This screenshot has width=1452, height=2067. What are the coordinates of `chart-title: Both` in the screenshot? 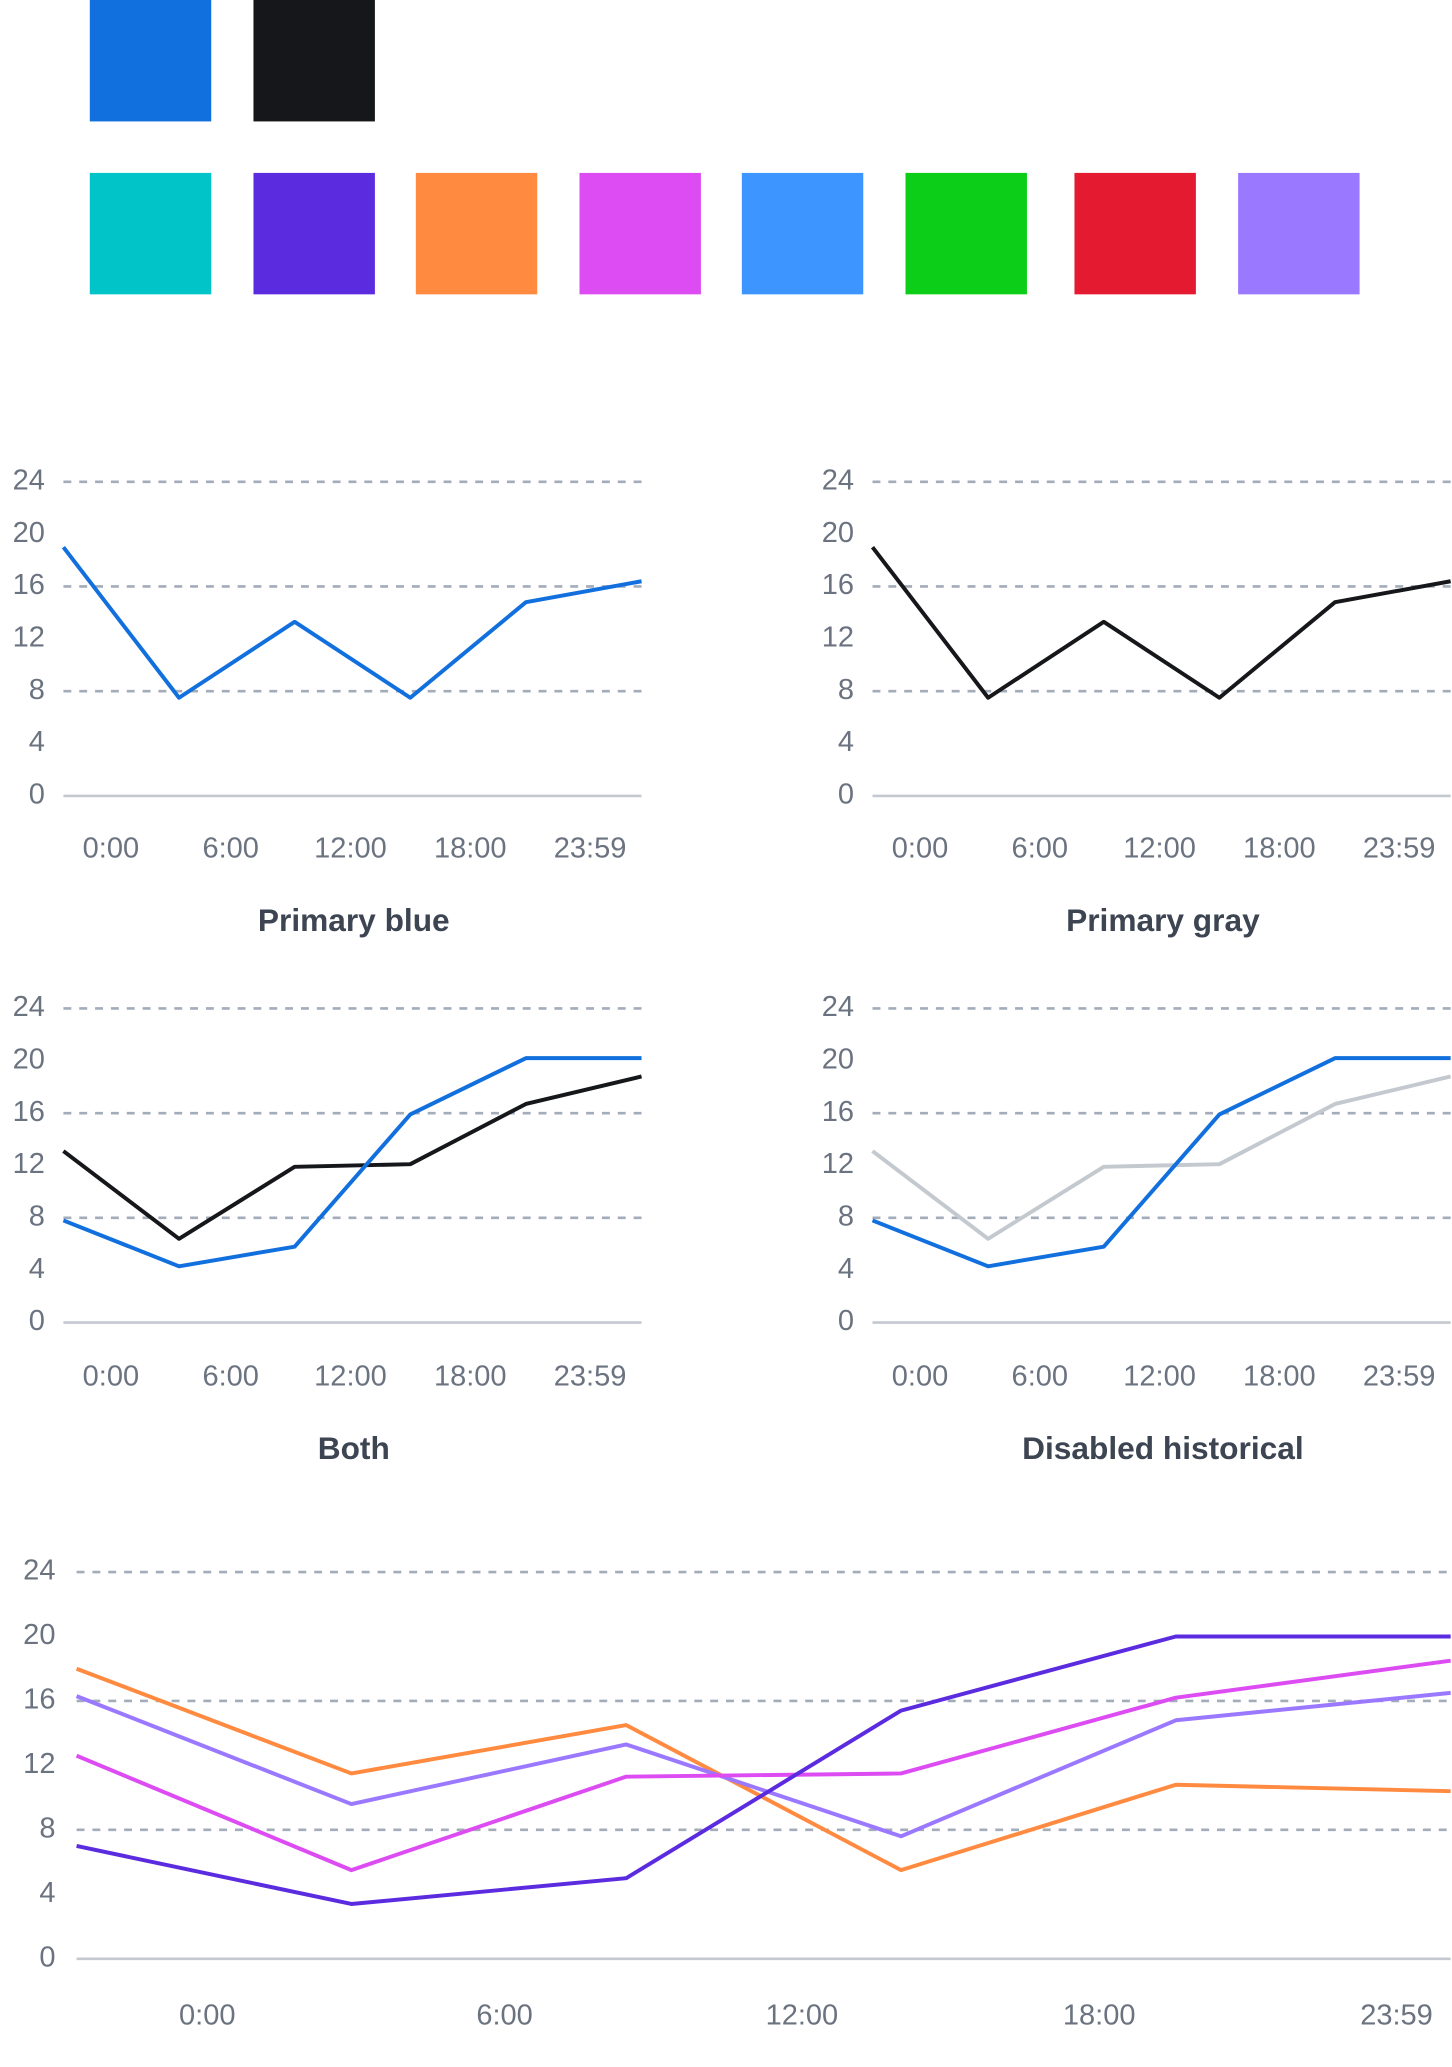 It's located at (354, 1448).